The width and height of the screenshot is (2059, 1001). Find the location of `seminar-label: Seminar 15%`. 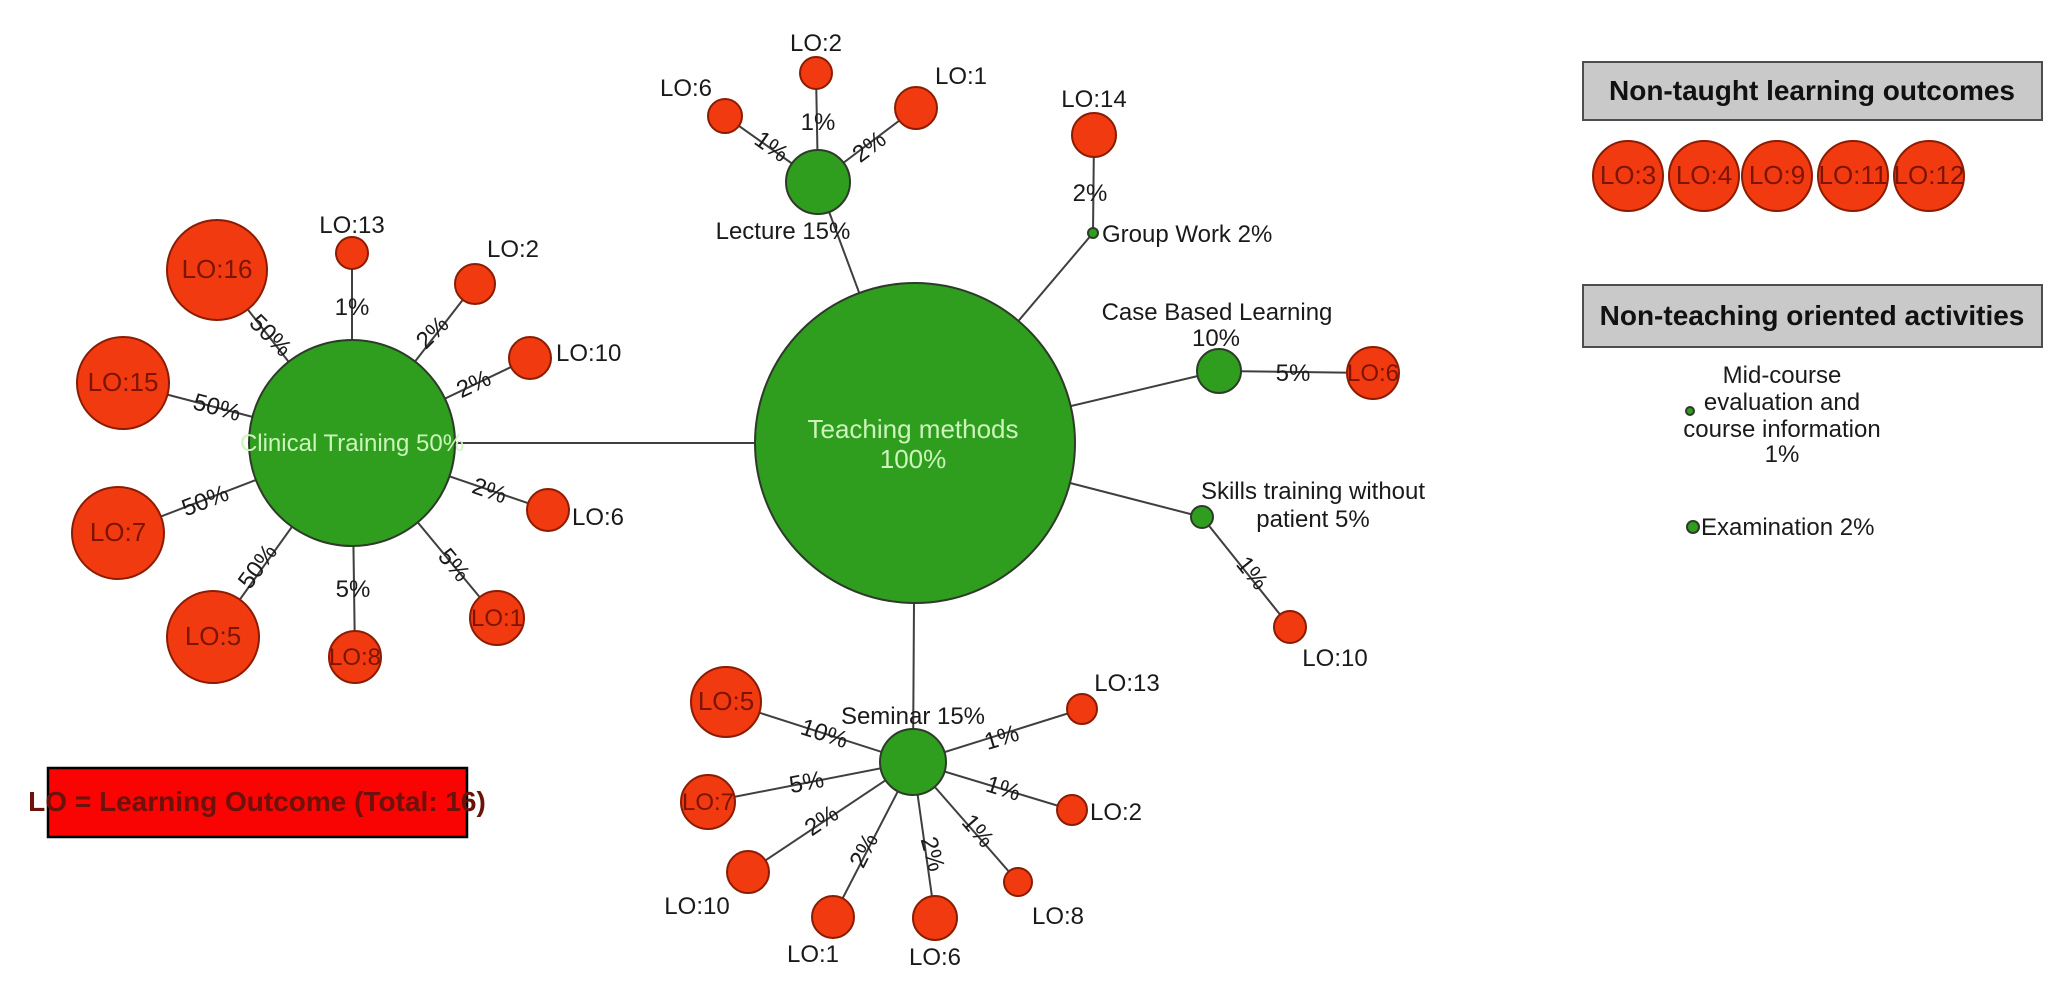

seminar-label: Seminar 15% is located at coordinates (913, 716).